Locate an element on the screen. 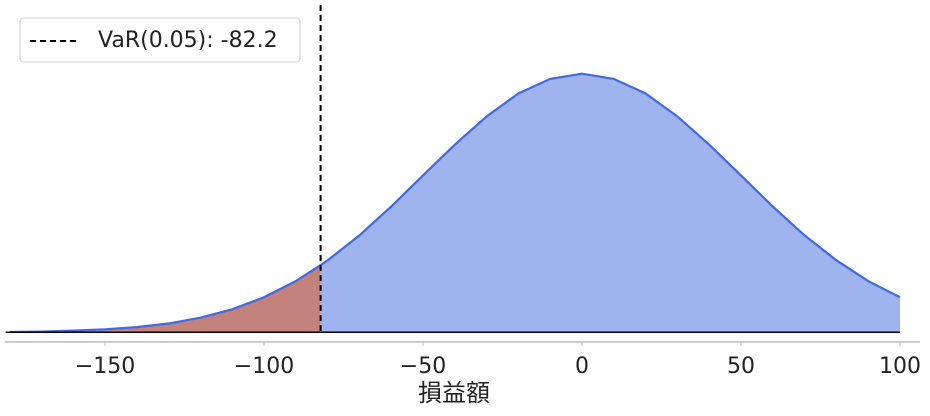  x-tick-label: −100 is located at coordinates (264, 366).